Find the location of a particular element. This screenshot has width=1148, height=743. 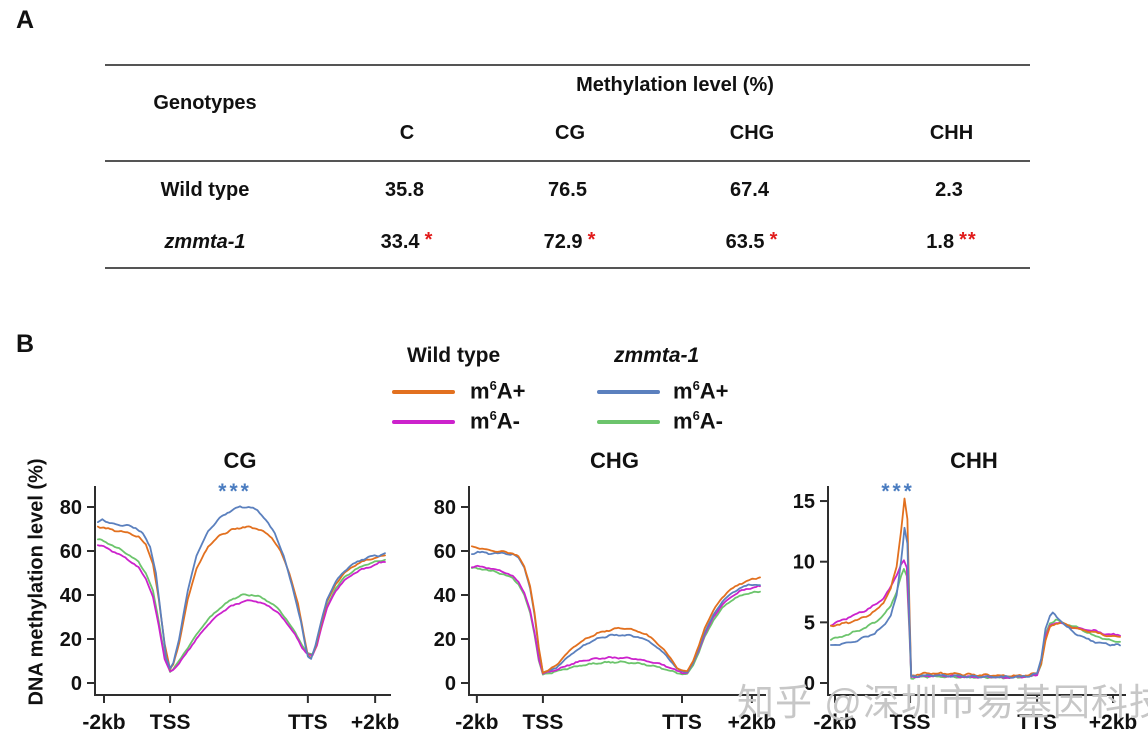

table-cell-wt-chg: 67.4 is located at coordinates (752, 190).